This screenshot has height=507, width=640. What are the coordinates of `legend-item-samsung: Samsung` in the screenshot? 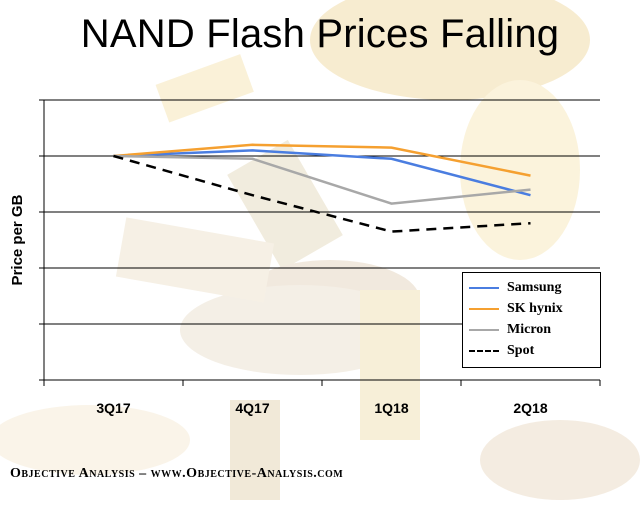 It's located at (531, 287).